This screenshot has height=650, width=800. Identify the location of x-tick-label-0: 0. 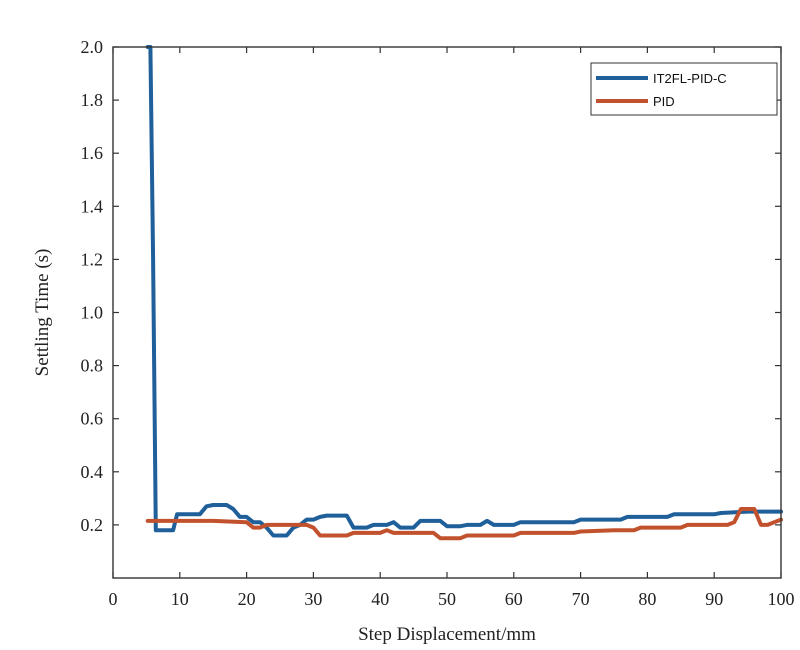
(113, 599).